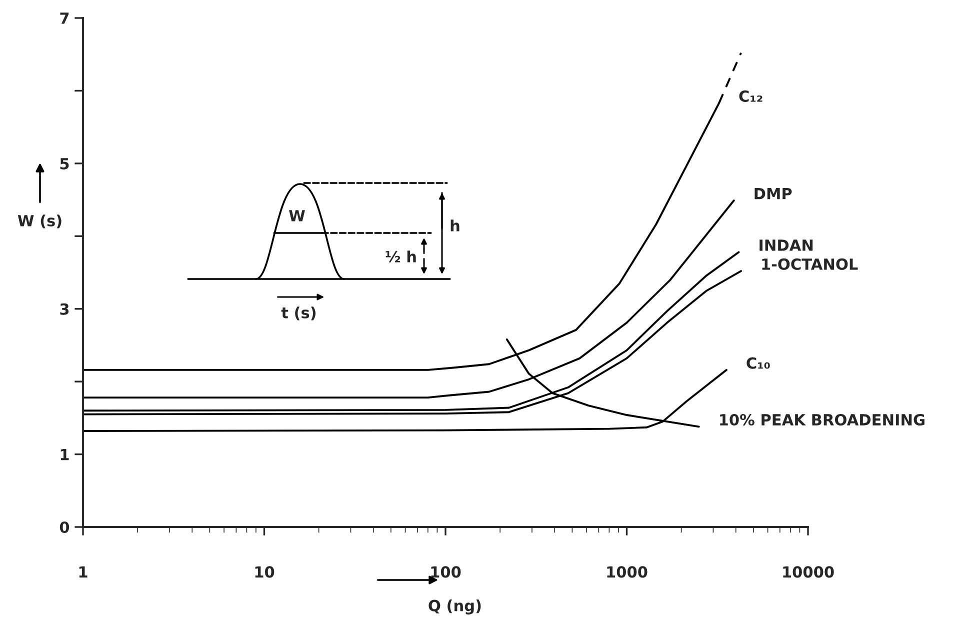  Describe the element at coordinates (454, 607) in the screenshot. I see `x-axis-title: Q (ng)` at that location.